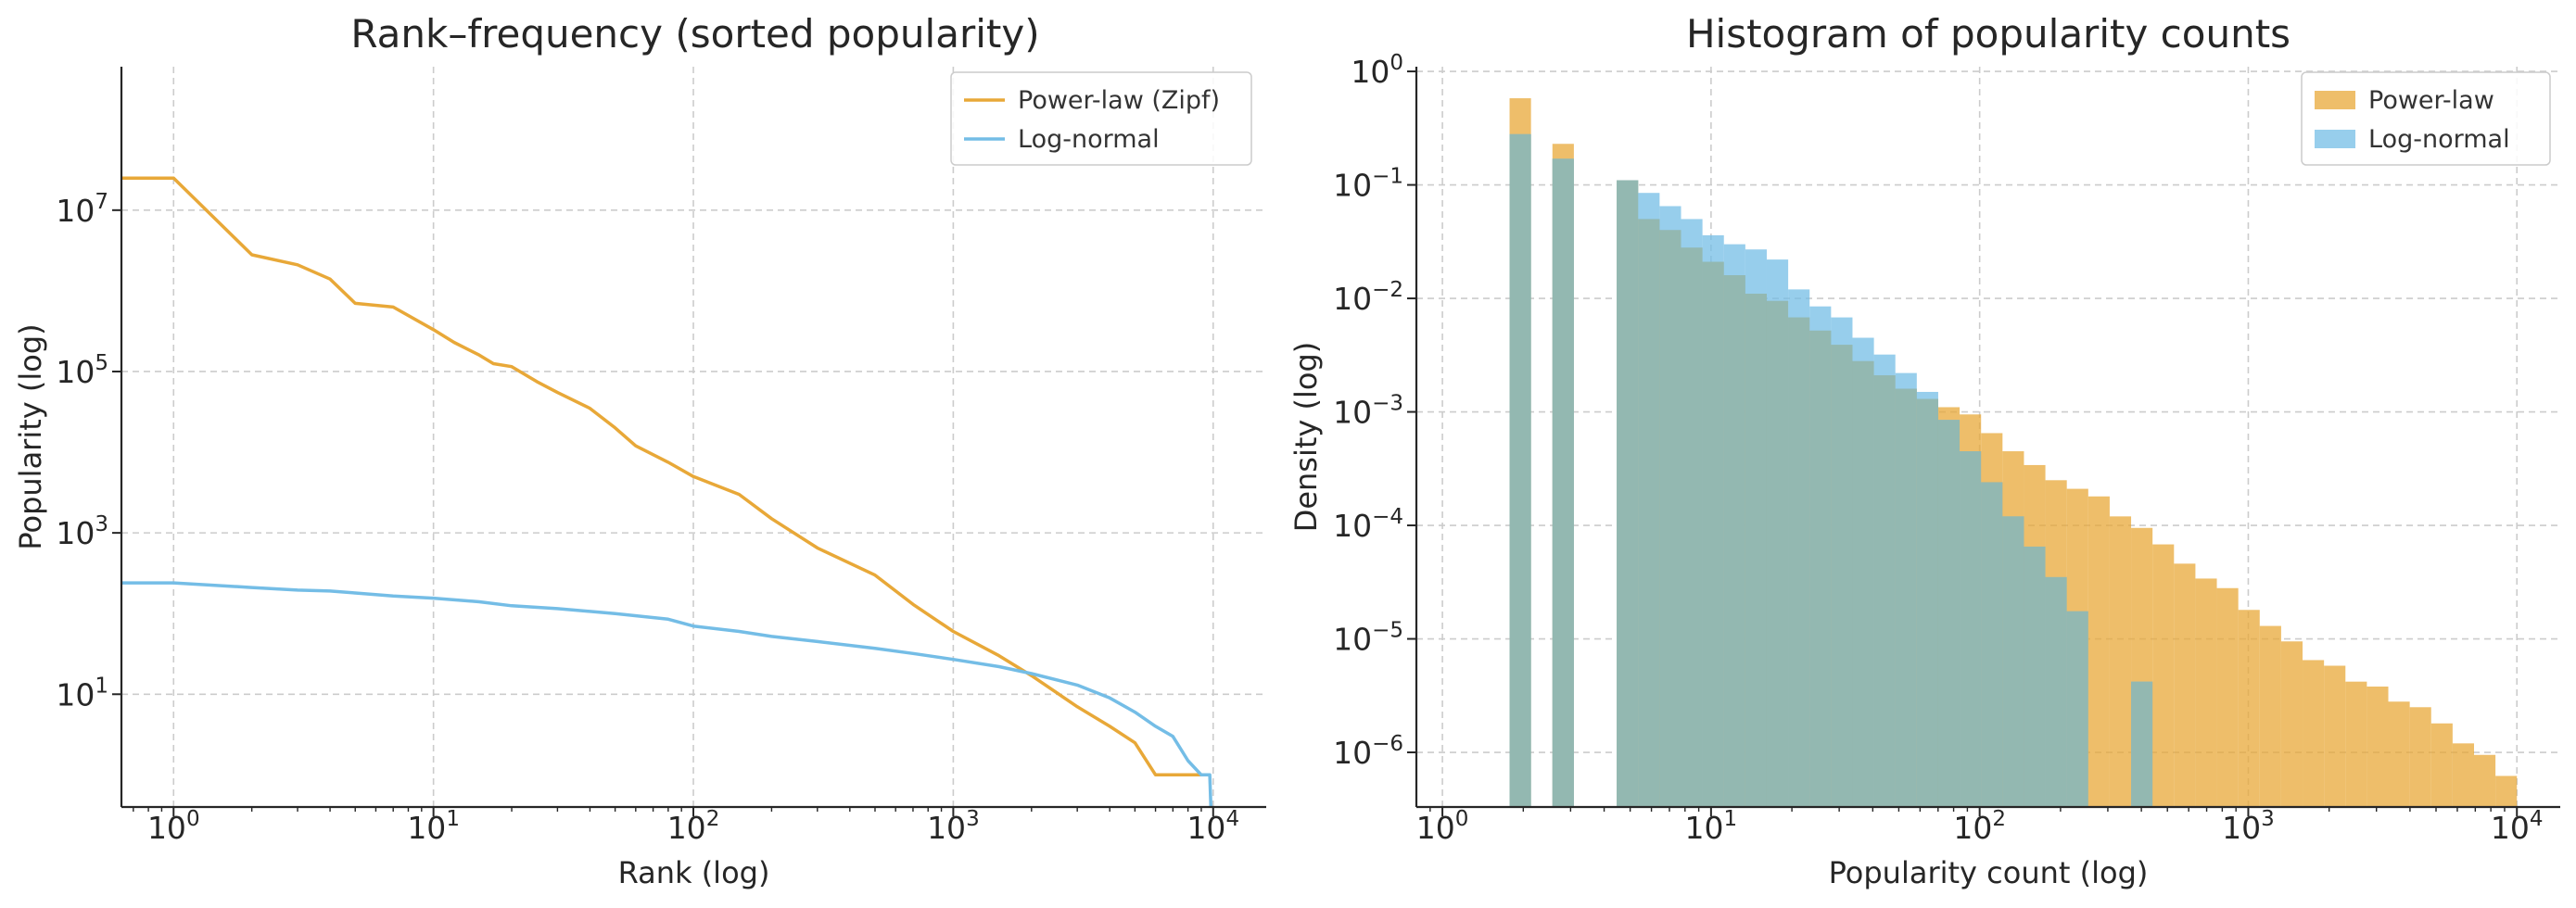 Image resolution: width=2576 pixels, height=908 pixels. Describe the element at coordinates (1368, 638) in the screenshot. I see `y-tick-label: 10⁻⁵` at that location.